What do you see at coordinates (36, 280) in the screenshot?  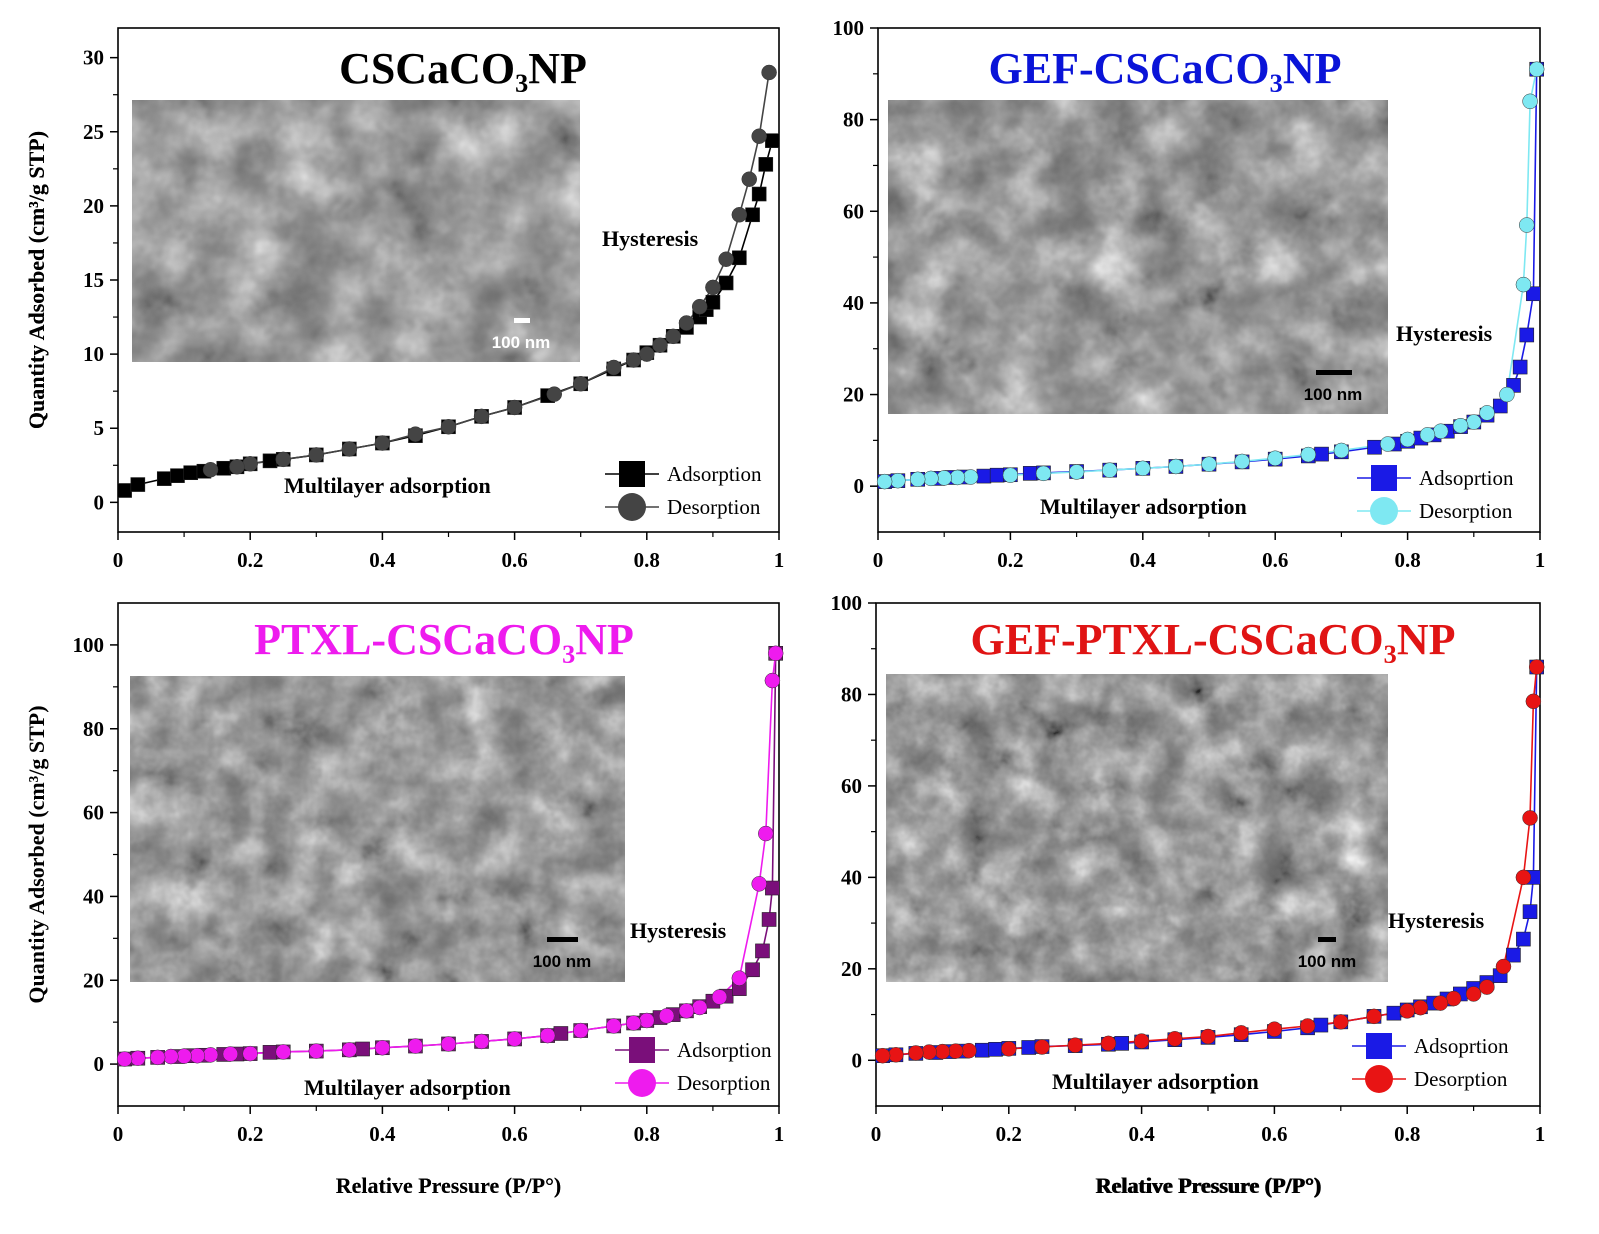 I see `y-axis-label: Quantity Adsorbed (cm³/g STP)` at bounding box center [36, 280].